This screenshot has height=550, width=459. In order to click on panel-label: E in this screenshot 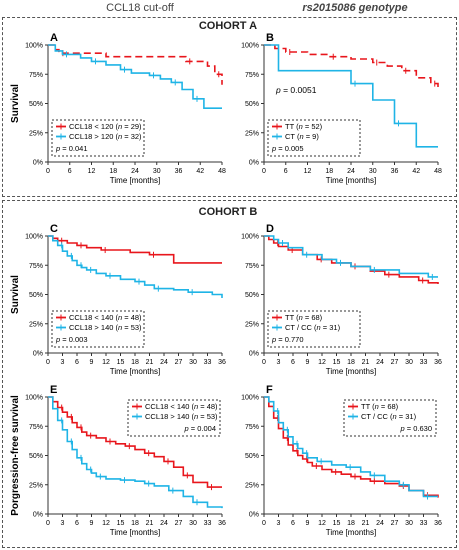, I will do `click(53, 390)`.